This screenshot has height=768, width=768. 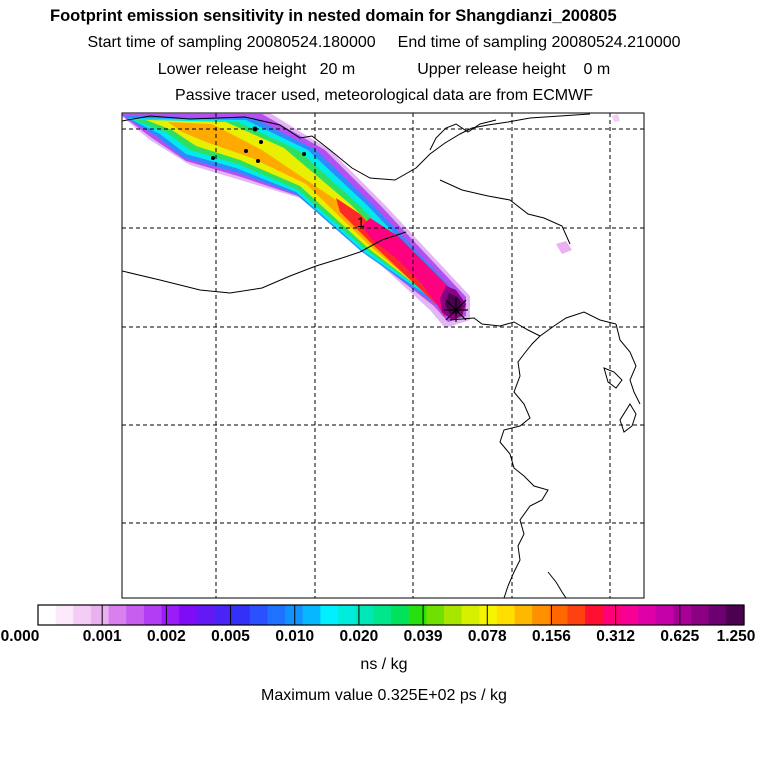 What do you see at coordinates (514, 69) in the screenshot?
I see `upper-release-label: Upper release height 0 m` at bounding box center [514, 69].